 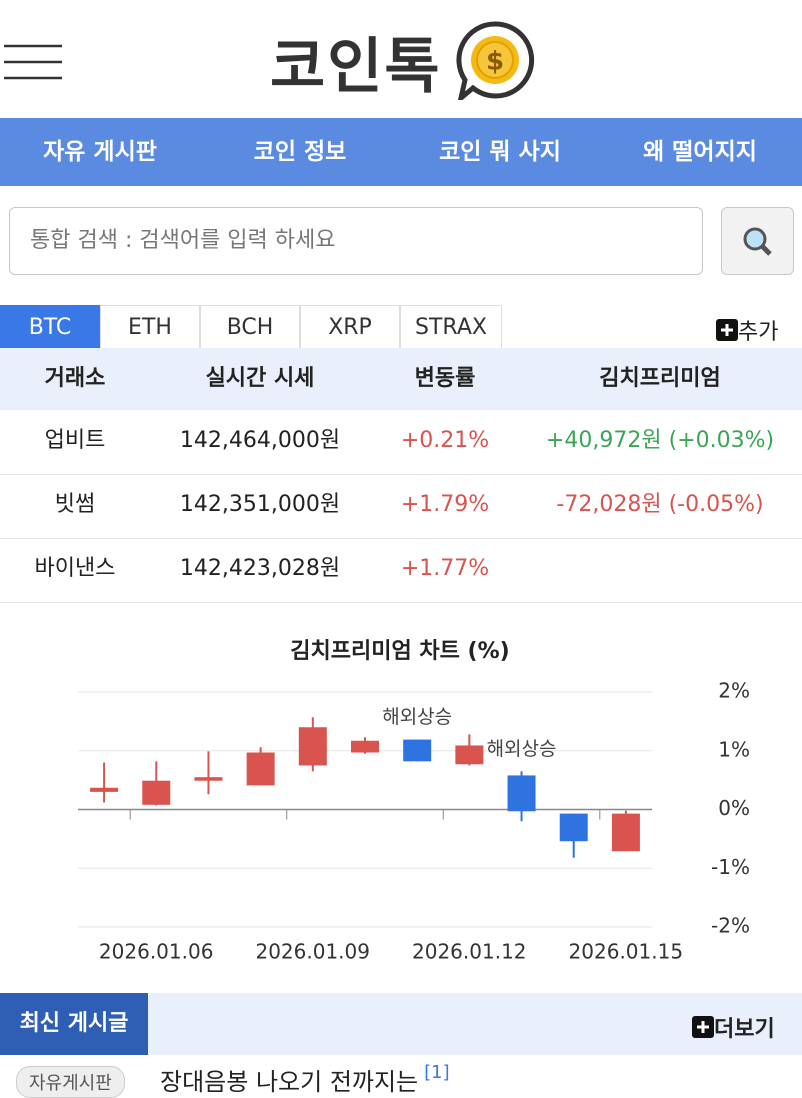 What do you see at coordinates (660, 440) in the screenshot?
I see `premium: +40,972원 (+0.03%)` at bounding box center [660, 440].